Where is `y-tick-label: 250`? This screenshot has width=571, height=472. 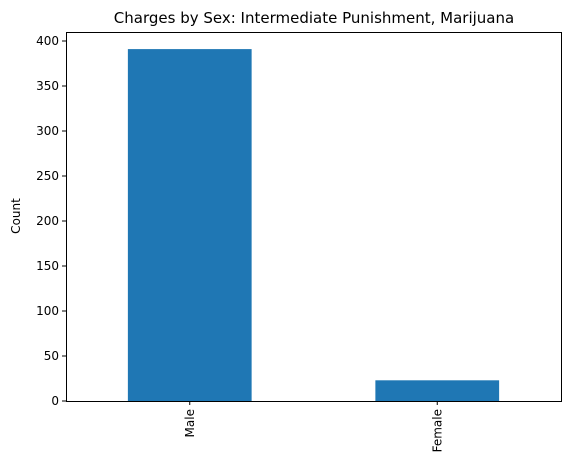
y-tick-label: 250 is located at coordinates (47, 176).